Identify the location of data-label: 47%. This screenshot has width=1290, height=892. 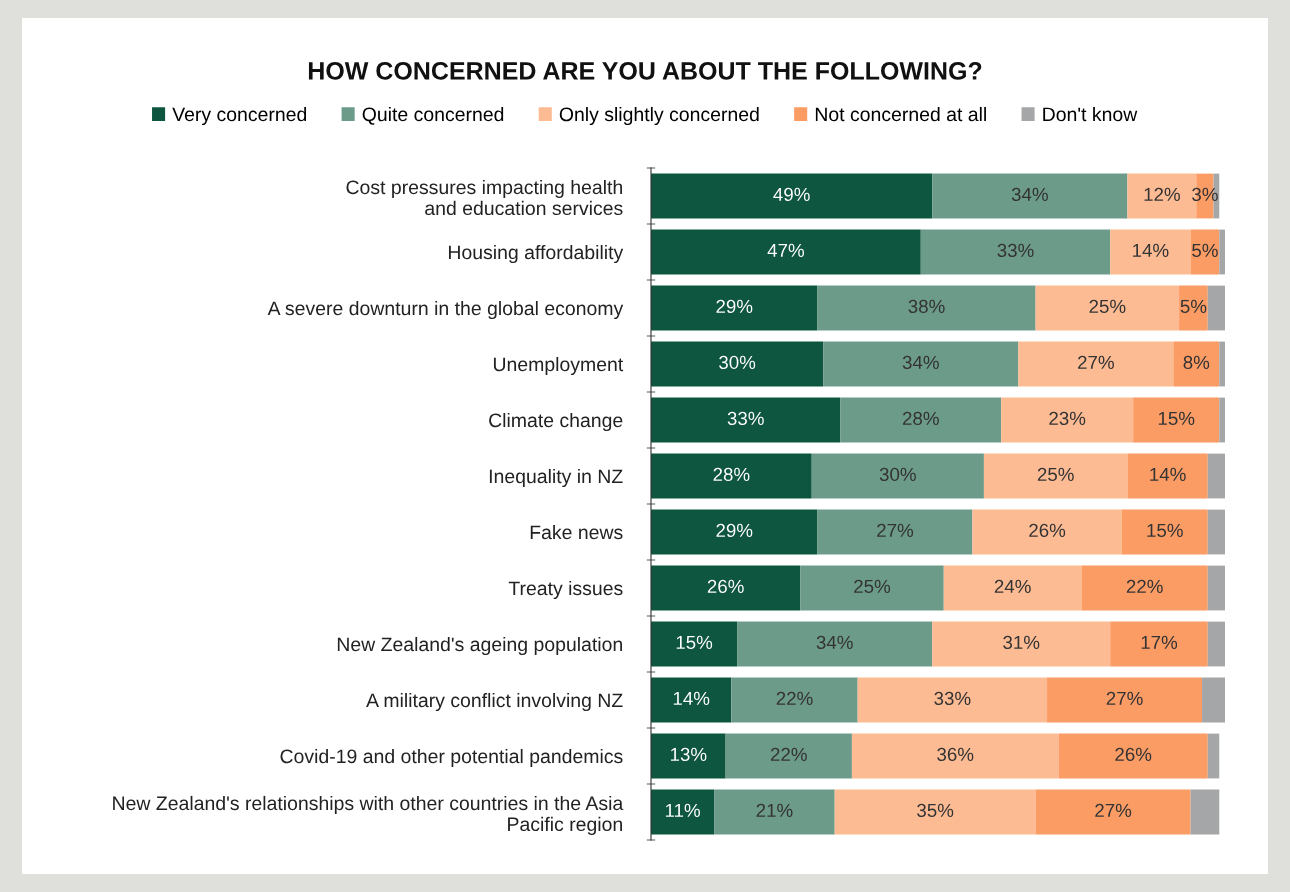
(785, 250).